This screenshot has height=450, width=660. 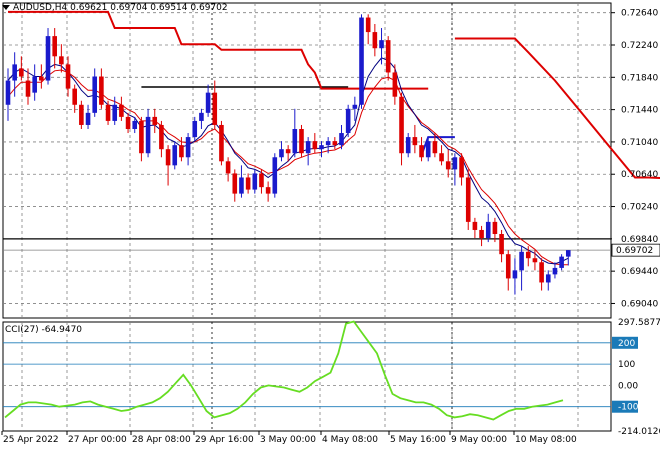 I want to click on time-tick-label: 27 Apr 00:00, so click(x=97, y=440).